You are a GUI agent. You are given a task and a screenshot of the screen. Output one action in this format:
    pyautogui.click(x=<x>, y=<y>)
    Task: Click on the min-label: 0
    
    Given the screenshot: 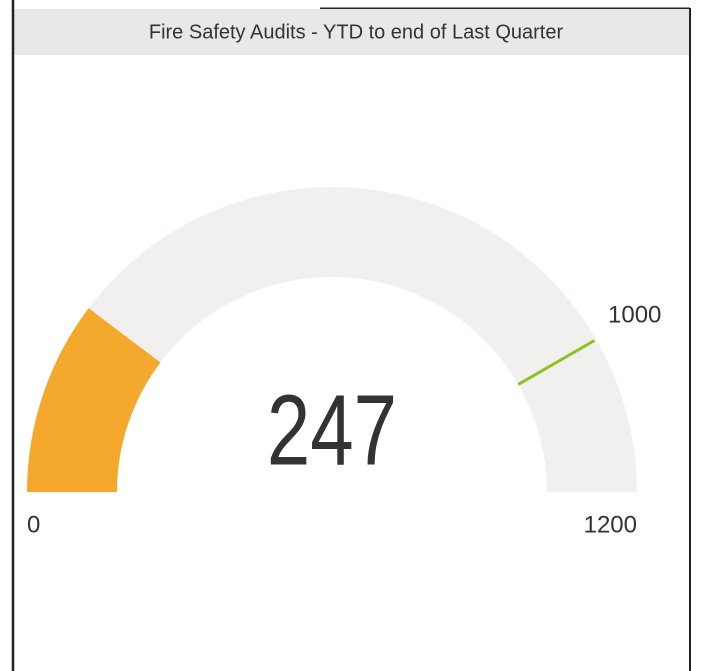 What is the action you would take?
    pyautogui.click(x=33, y=524)
    